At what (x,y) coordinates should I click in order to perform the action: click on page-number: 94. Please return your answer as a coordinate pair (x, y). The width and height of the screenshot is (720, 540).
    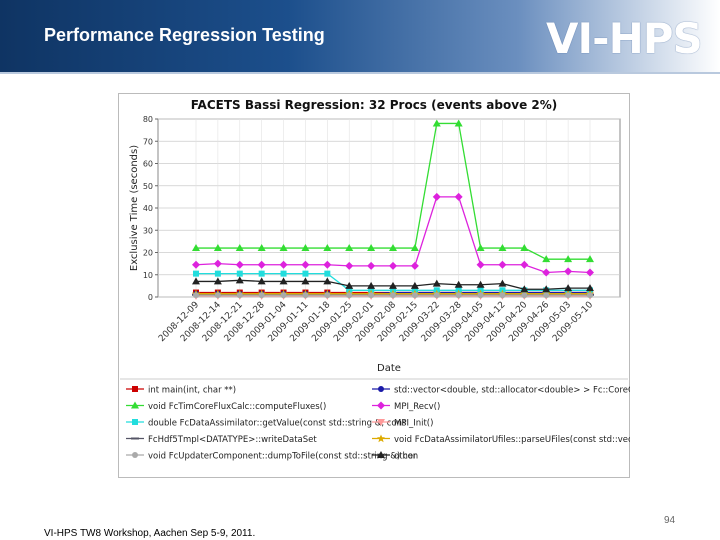
    Looking at the image, I should click on (670, 520).